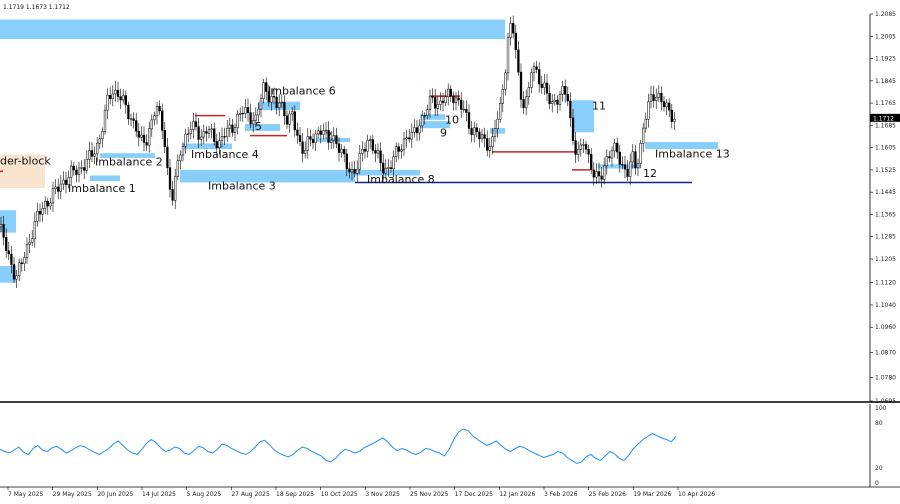 The image size is (900, 504). Describe the element at coordinates (881, 408) in the screenshot. I see `indicator-tick-label: 100` at that location.